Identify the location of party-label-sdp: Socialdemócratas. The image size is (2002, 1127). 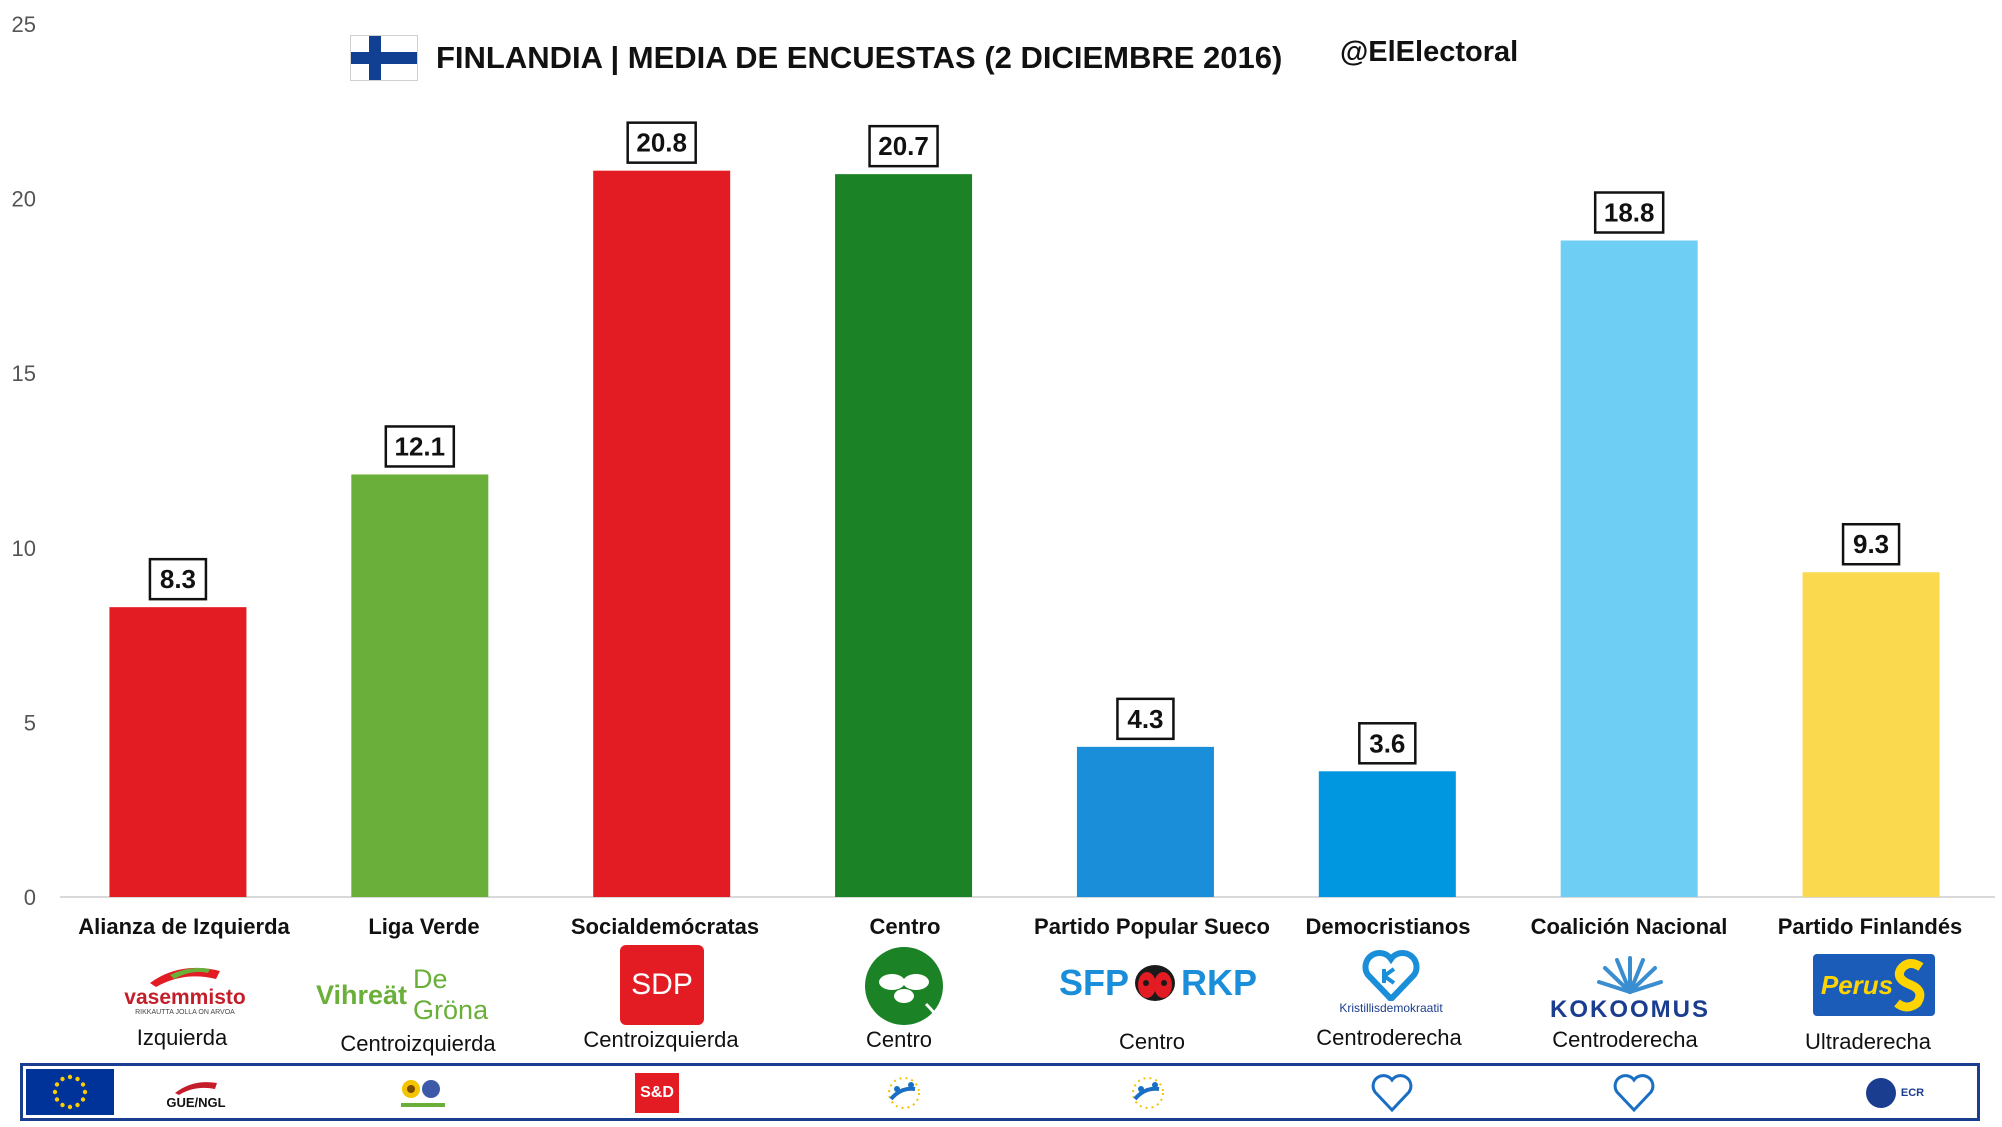
(665, 926).